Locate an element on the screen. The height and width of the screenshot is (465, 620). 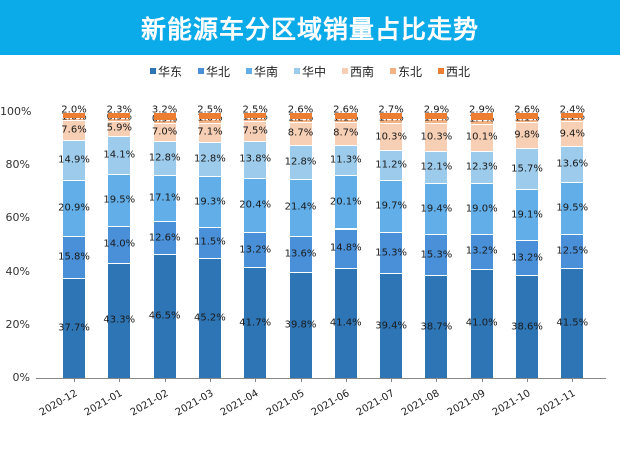
x-tick-label: 2021-05 is located at coordinates (285, 403).